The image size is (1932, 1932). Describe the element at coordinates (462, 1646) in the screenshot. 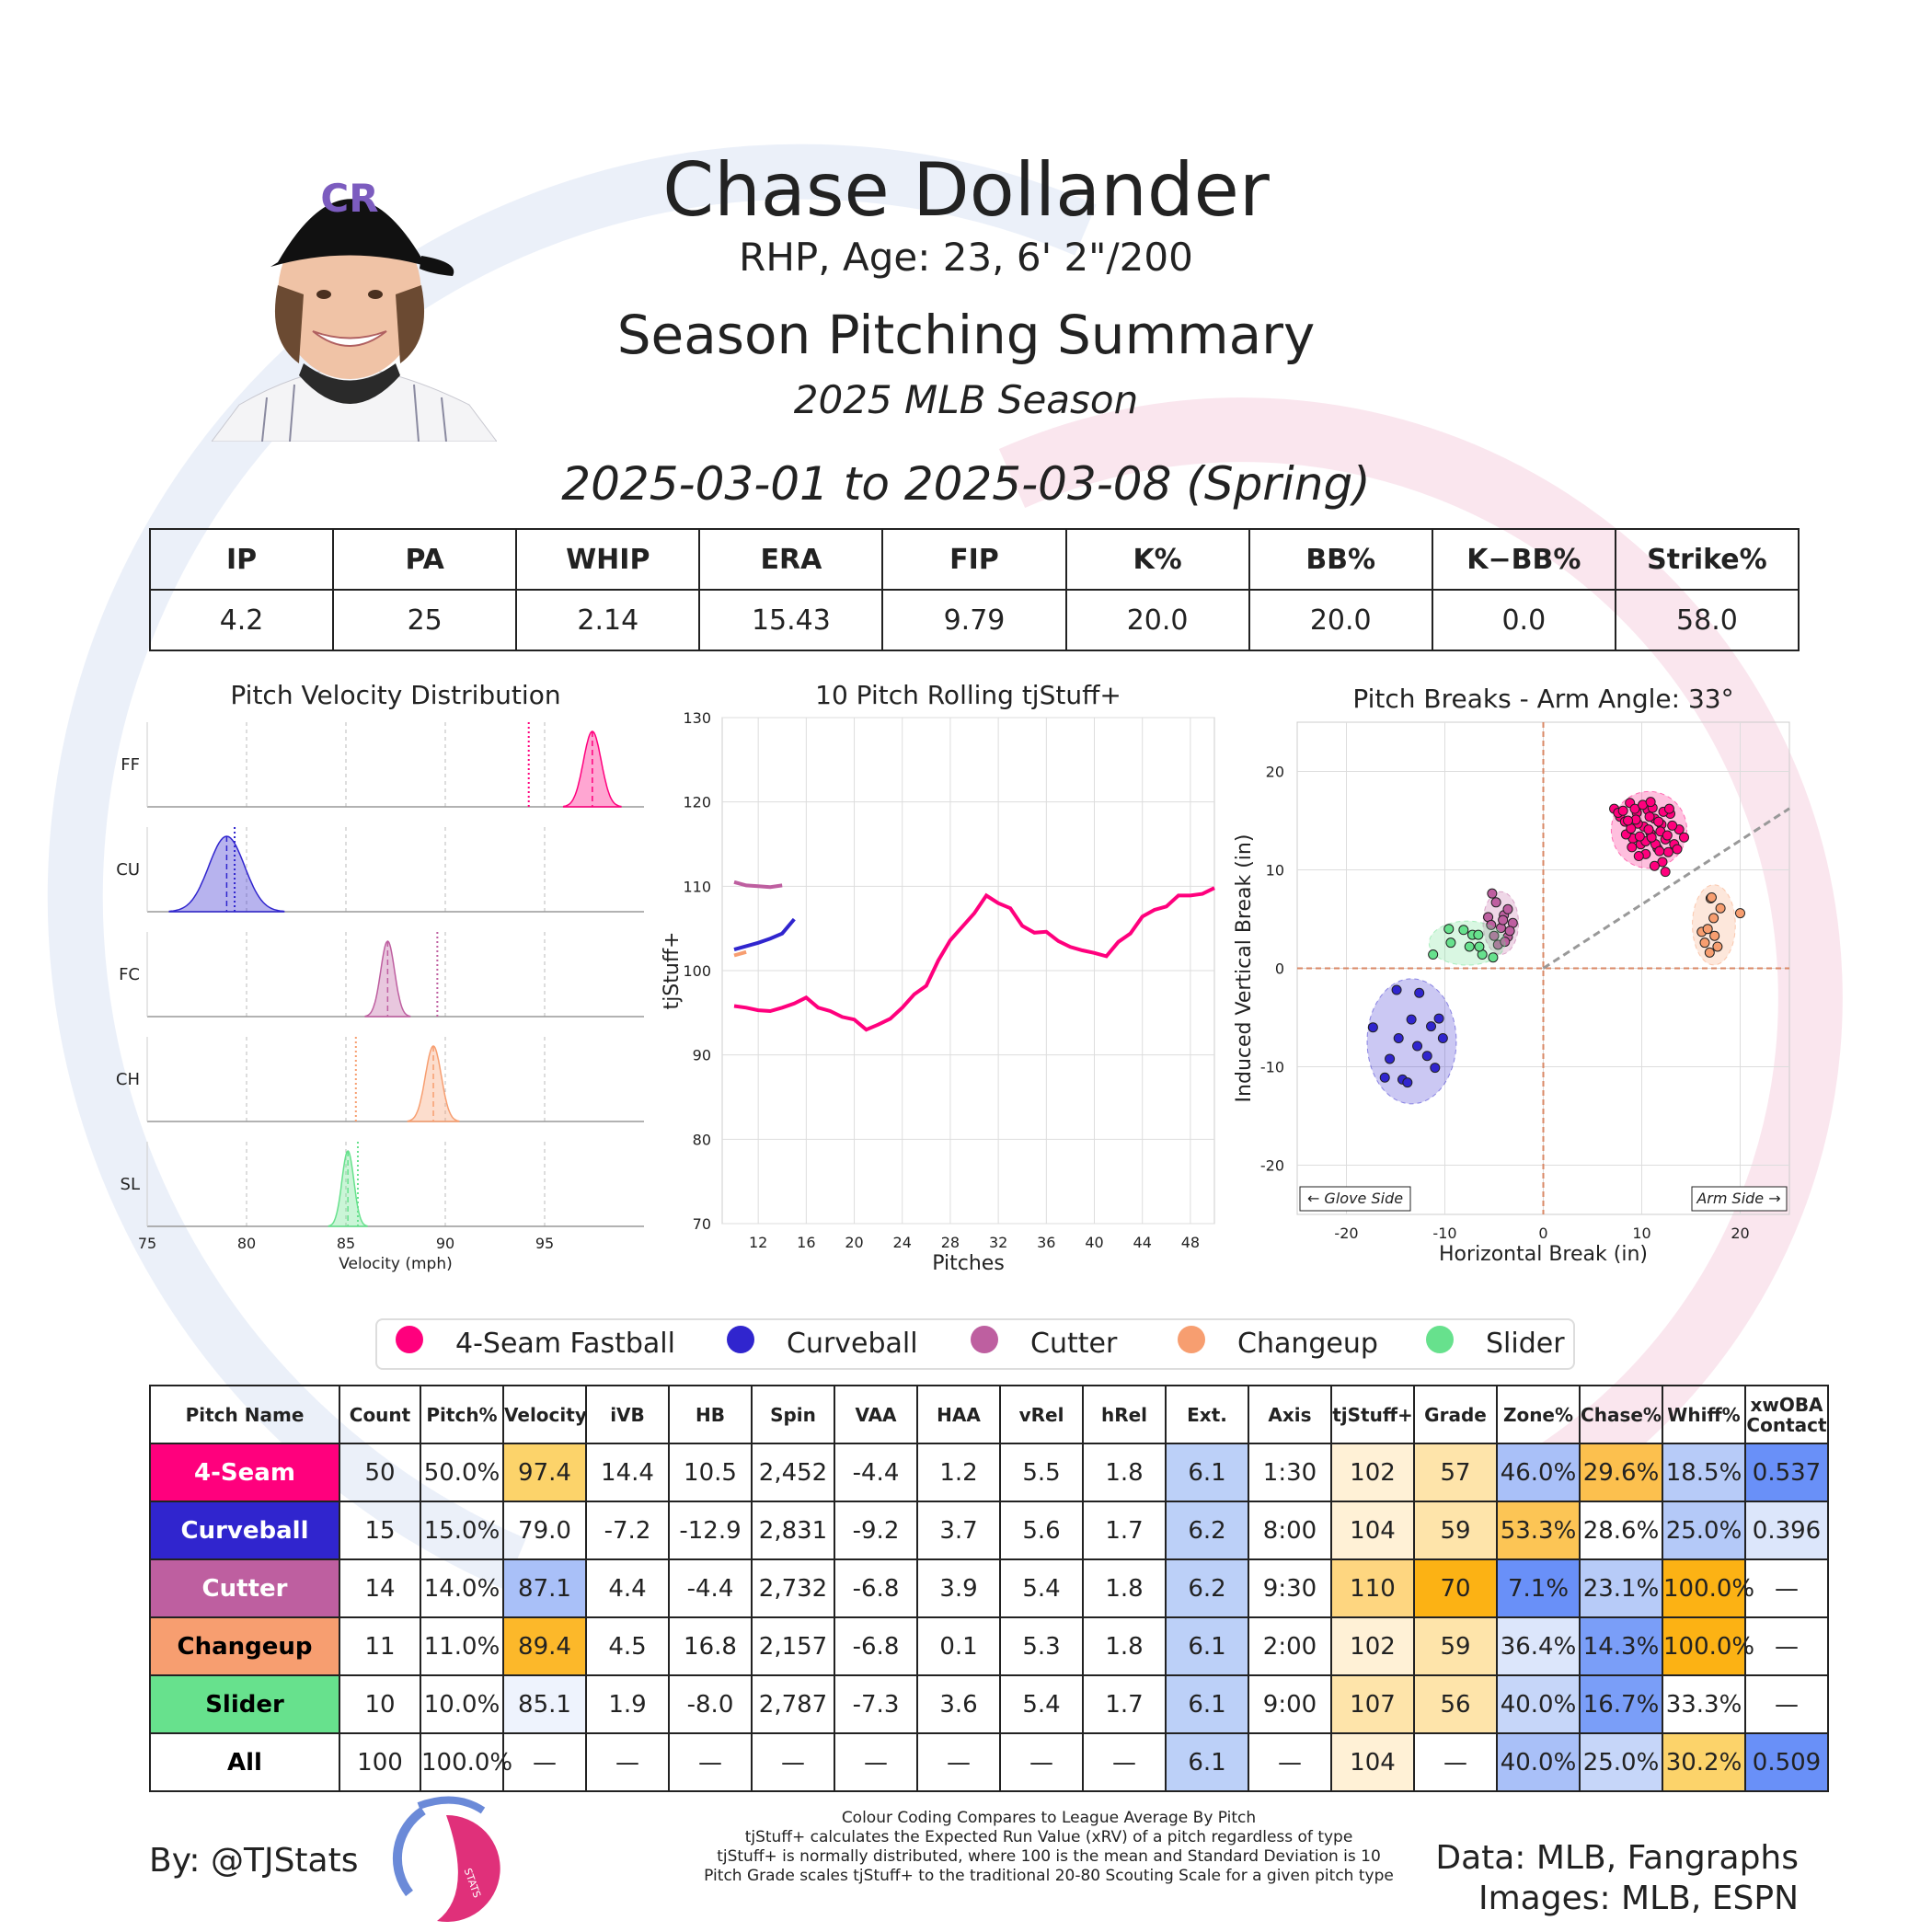

I see `pitch-metric-cell: 11.0%` at that location.